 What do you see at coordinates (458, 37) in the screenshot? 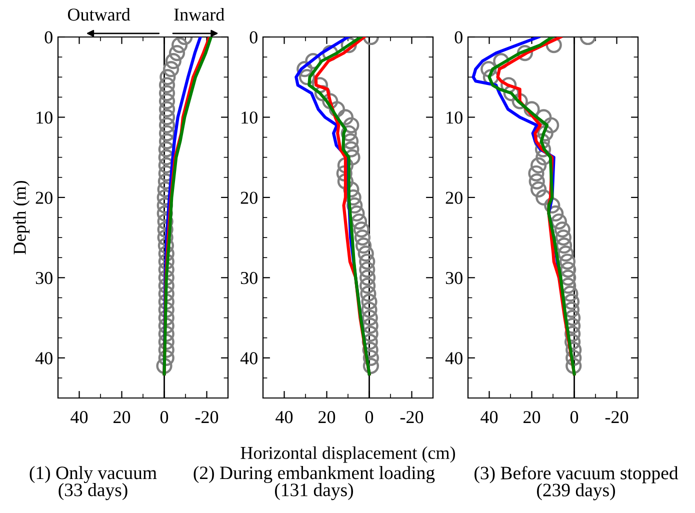
I see `y-tick-label: 0` at bounding box center [458, 37].